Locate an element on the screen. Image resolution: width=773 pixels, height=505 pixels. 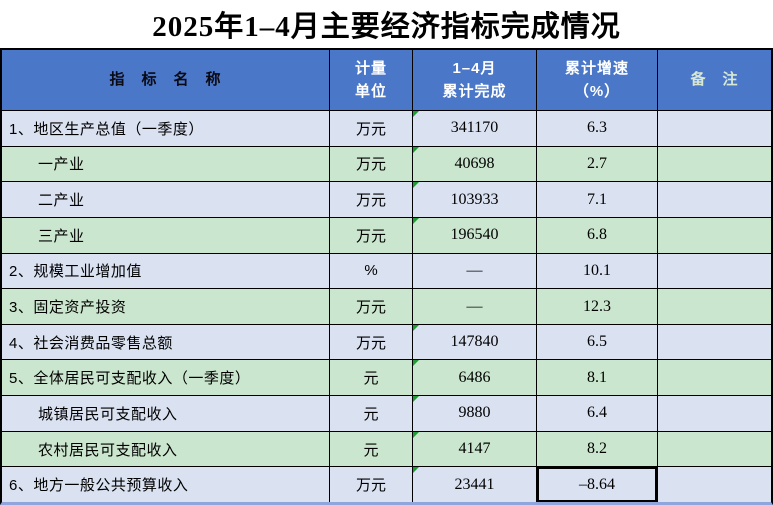
table-header-row: 指 标 名 称 计量 单位 1–4月 累计完成 累计增速 （%） 备 注 is located at coordinates (386, 80).